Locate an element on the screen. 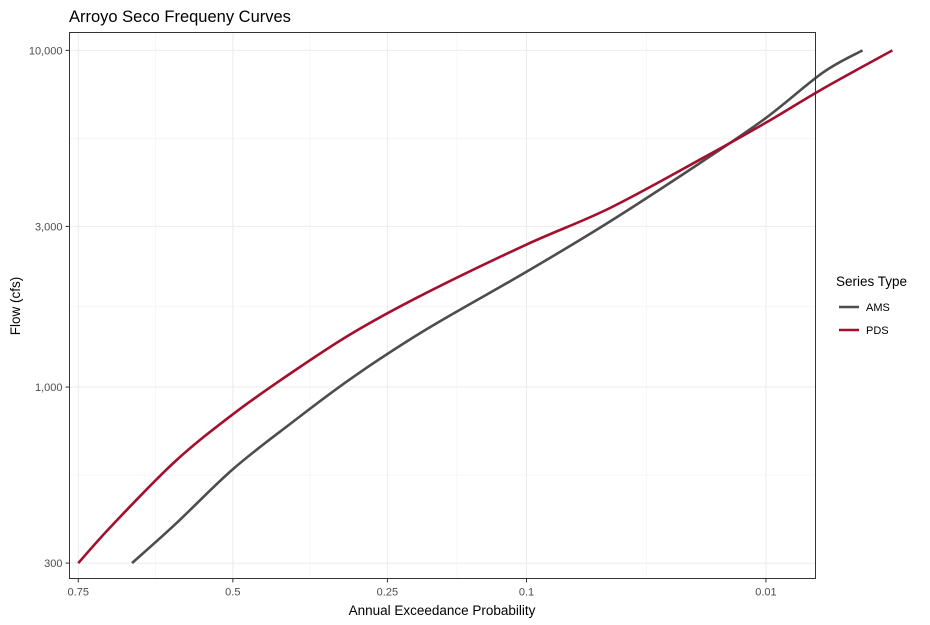 This screenshot has height=625, width=930. x-tick-label: 0.5 is located at coordinates (232, 593).